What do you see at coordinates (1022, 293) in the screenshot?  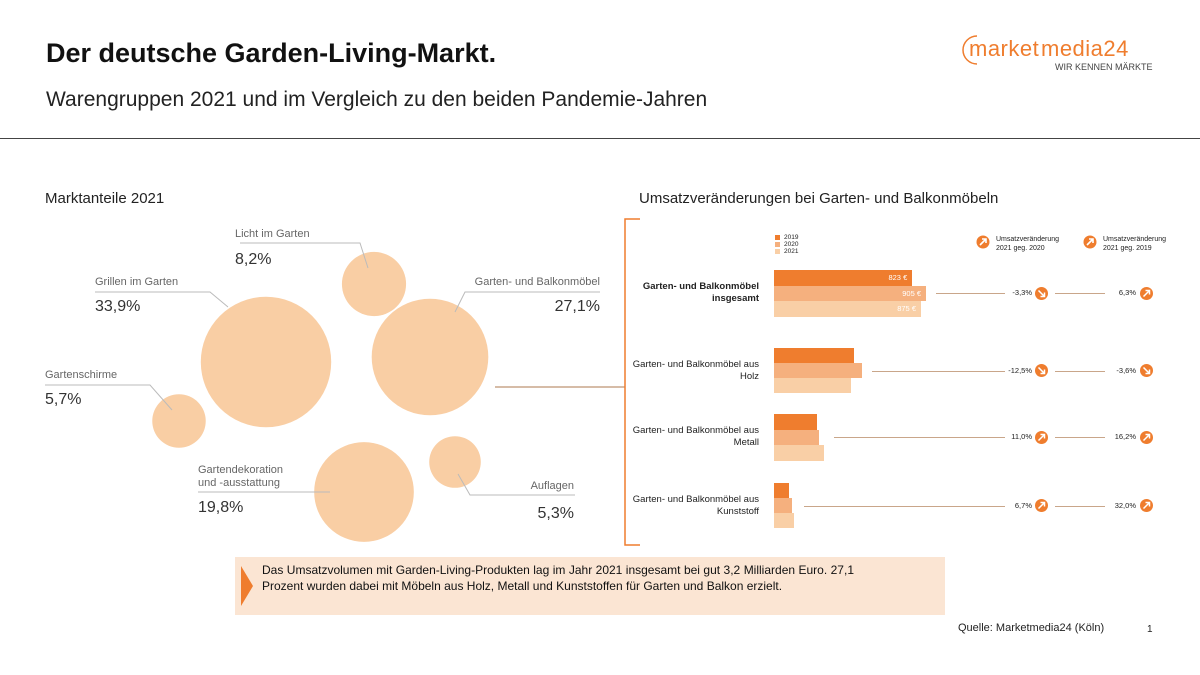 I see `change-vs-2020: -3,3%` at bounding box center [1022, 293].